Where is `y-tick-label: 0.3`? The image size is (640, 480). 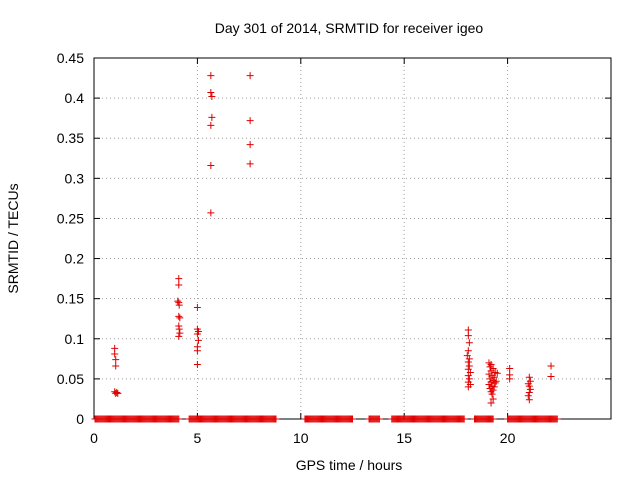
y-tick-label: 0.3 is located at coordinates (75, 178).